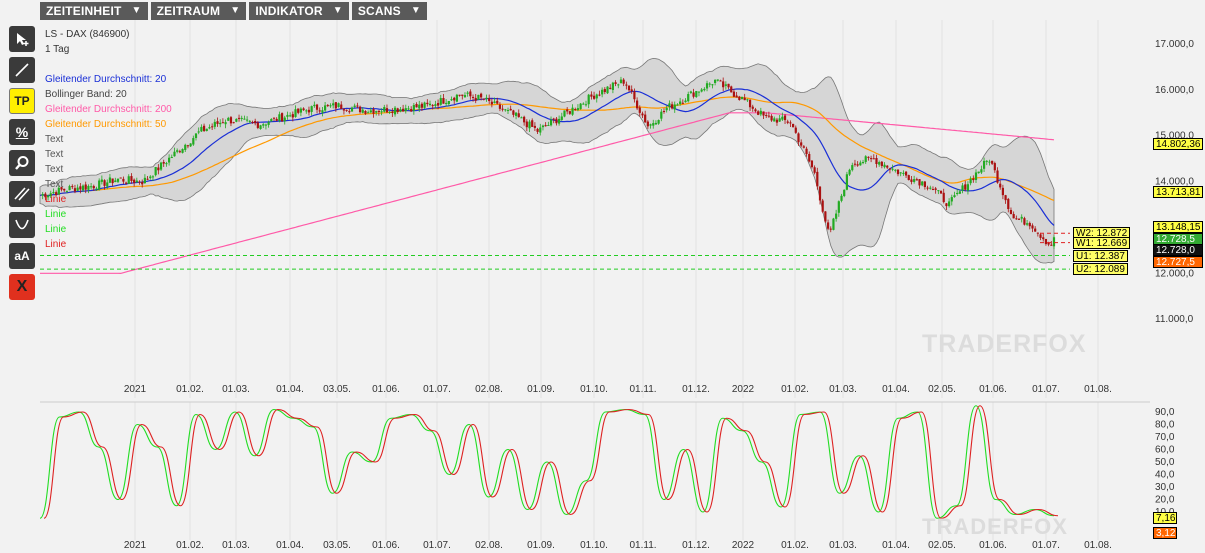 This screenshot has height=553, width=1205. I want to click on date-tick-label: 01.11., so click(642, 389).